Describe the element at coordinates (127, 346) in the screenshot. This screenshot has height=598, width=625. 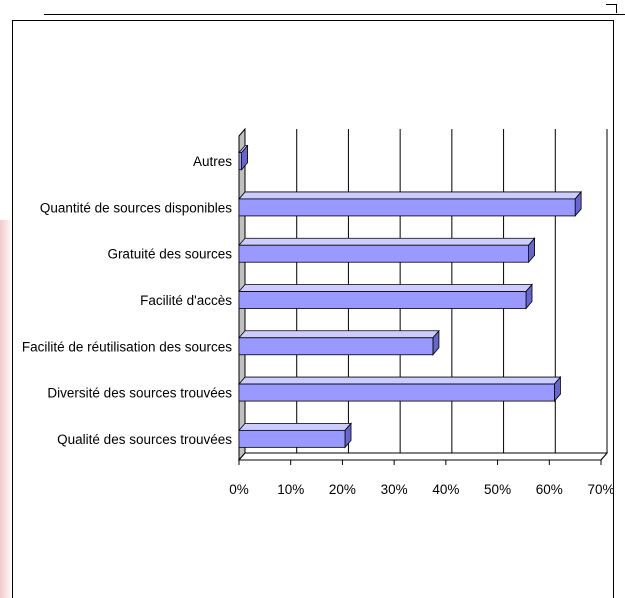
I see `category-label: Facilité de réutilisation des sources` at that location.